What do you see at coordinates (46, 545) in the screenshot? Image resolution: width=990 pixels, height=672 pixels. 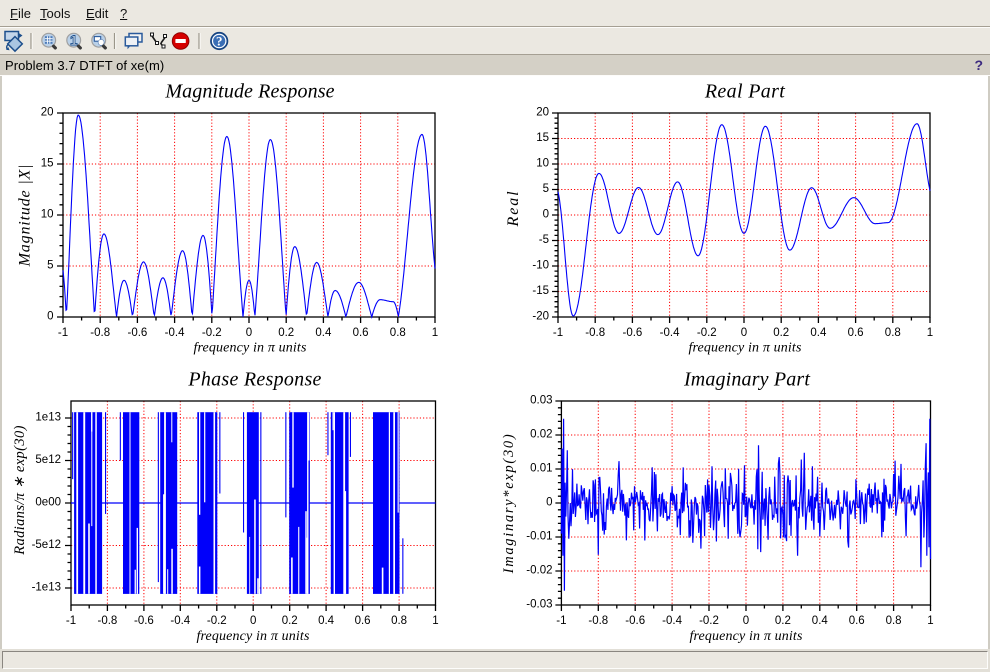 I see `svg-text: -5e12` at bounding box center [46, 545].